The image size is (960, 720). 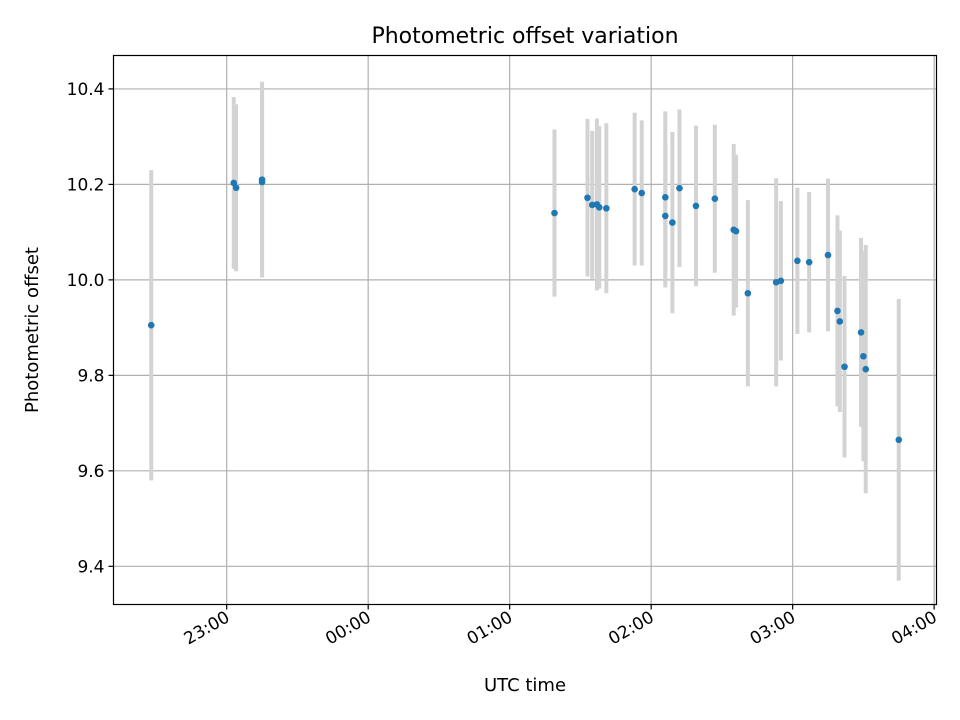 I want to click on y-axis-label: Photometric offset, so click(x=32, y=330).